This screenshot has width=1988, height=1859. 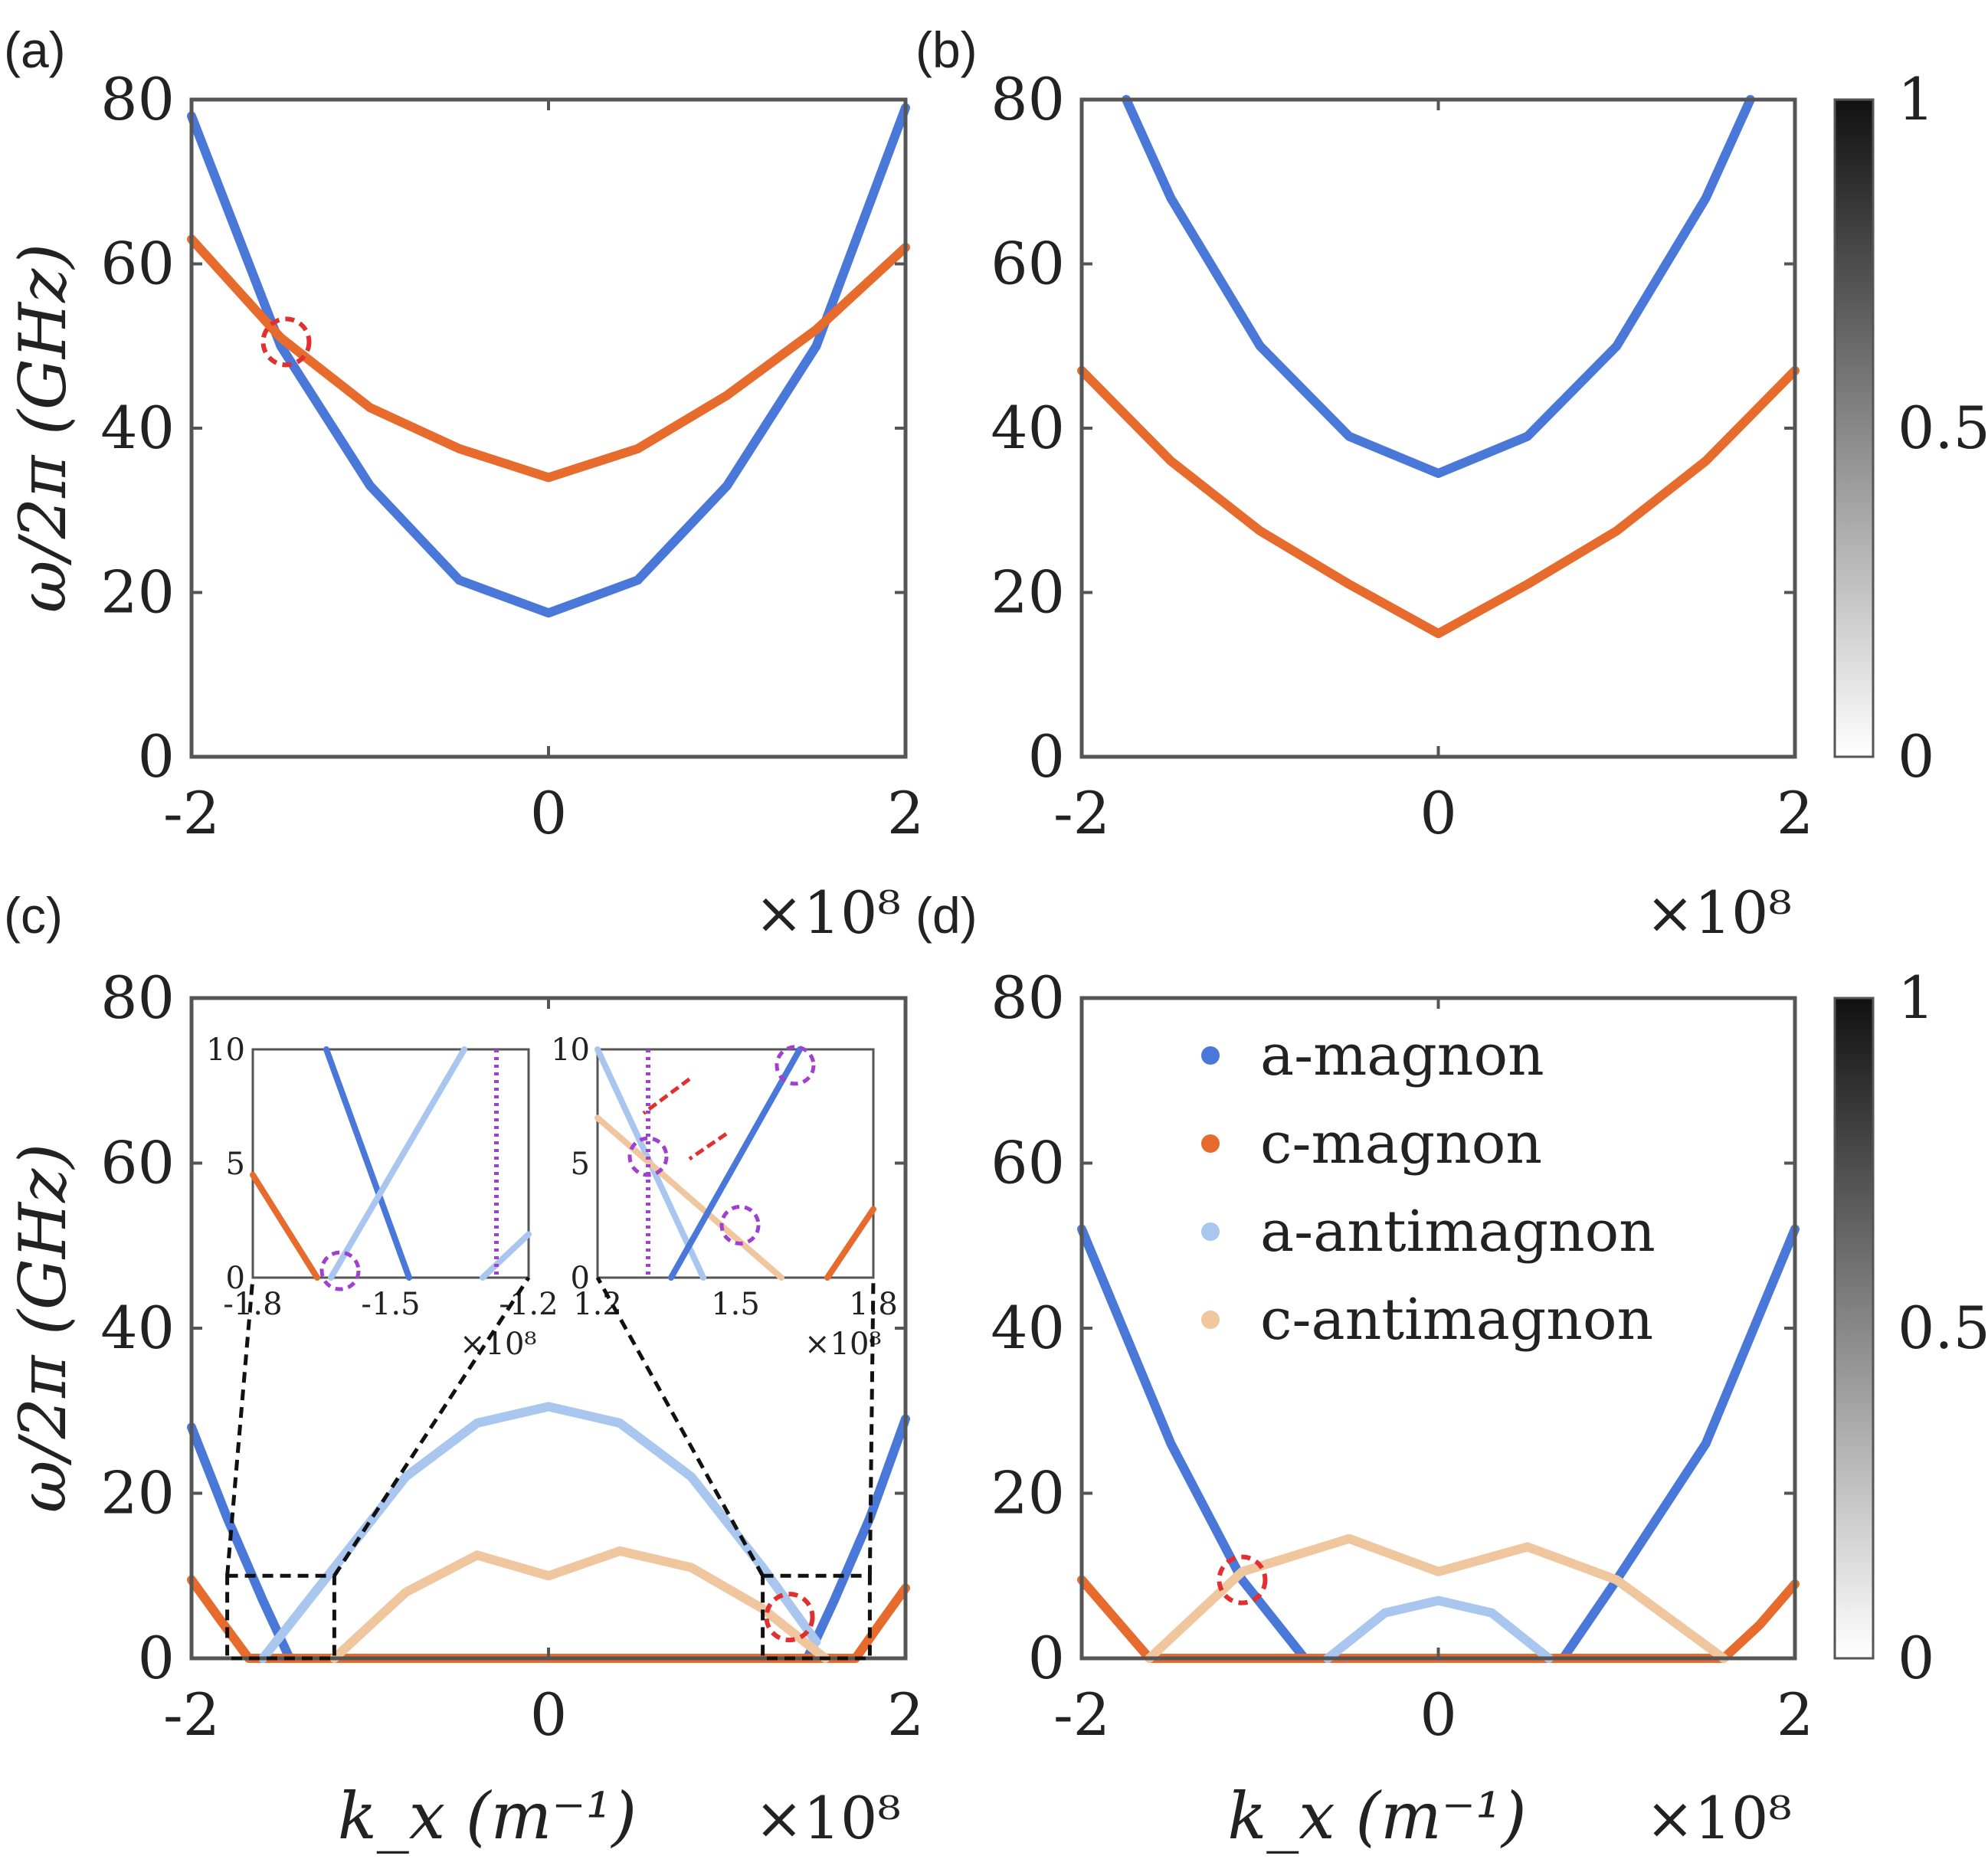 What do you see at coordinates (947, 916) in the screenshot?
I see `panel-label-d: (d)` at bounding box center [947, 916].